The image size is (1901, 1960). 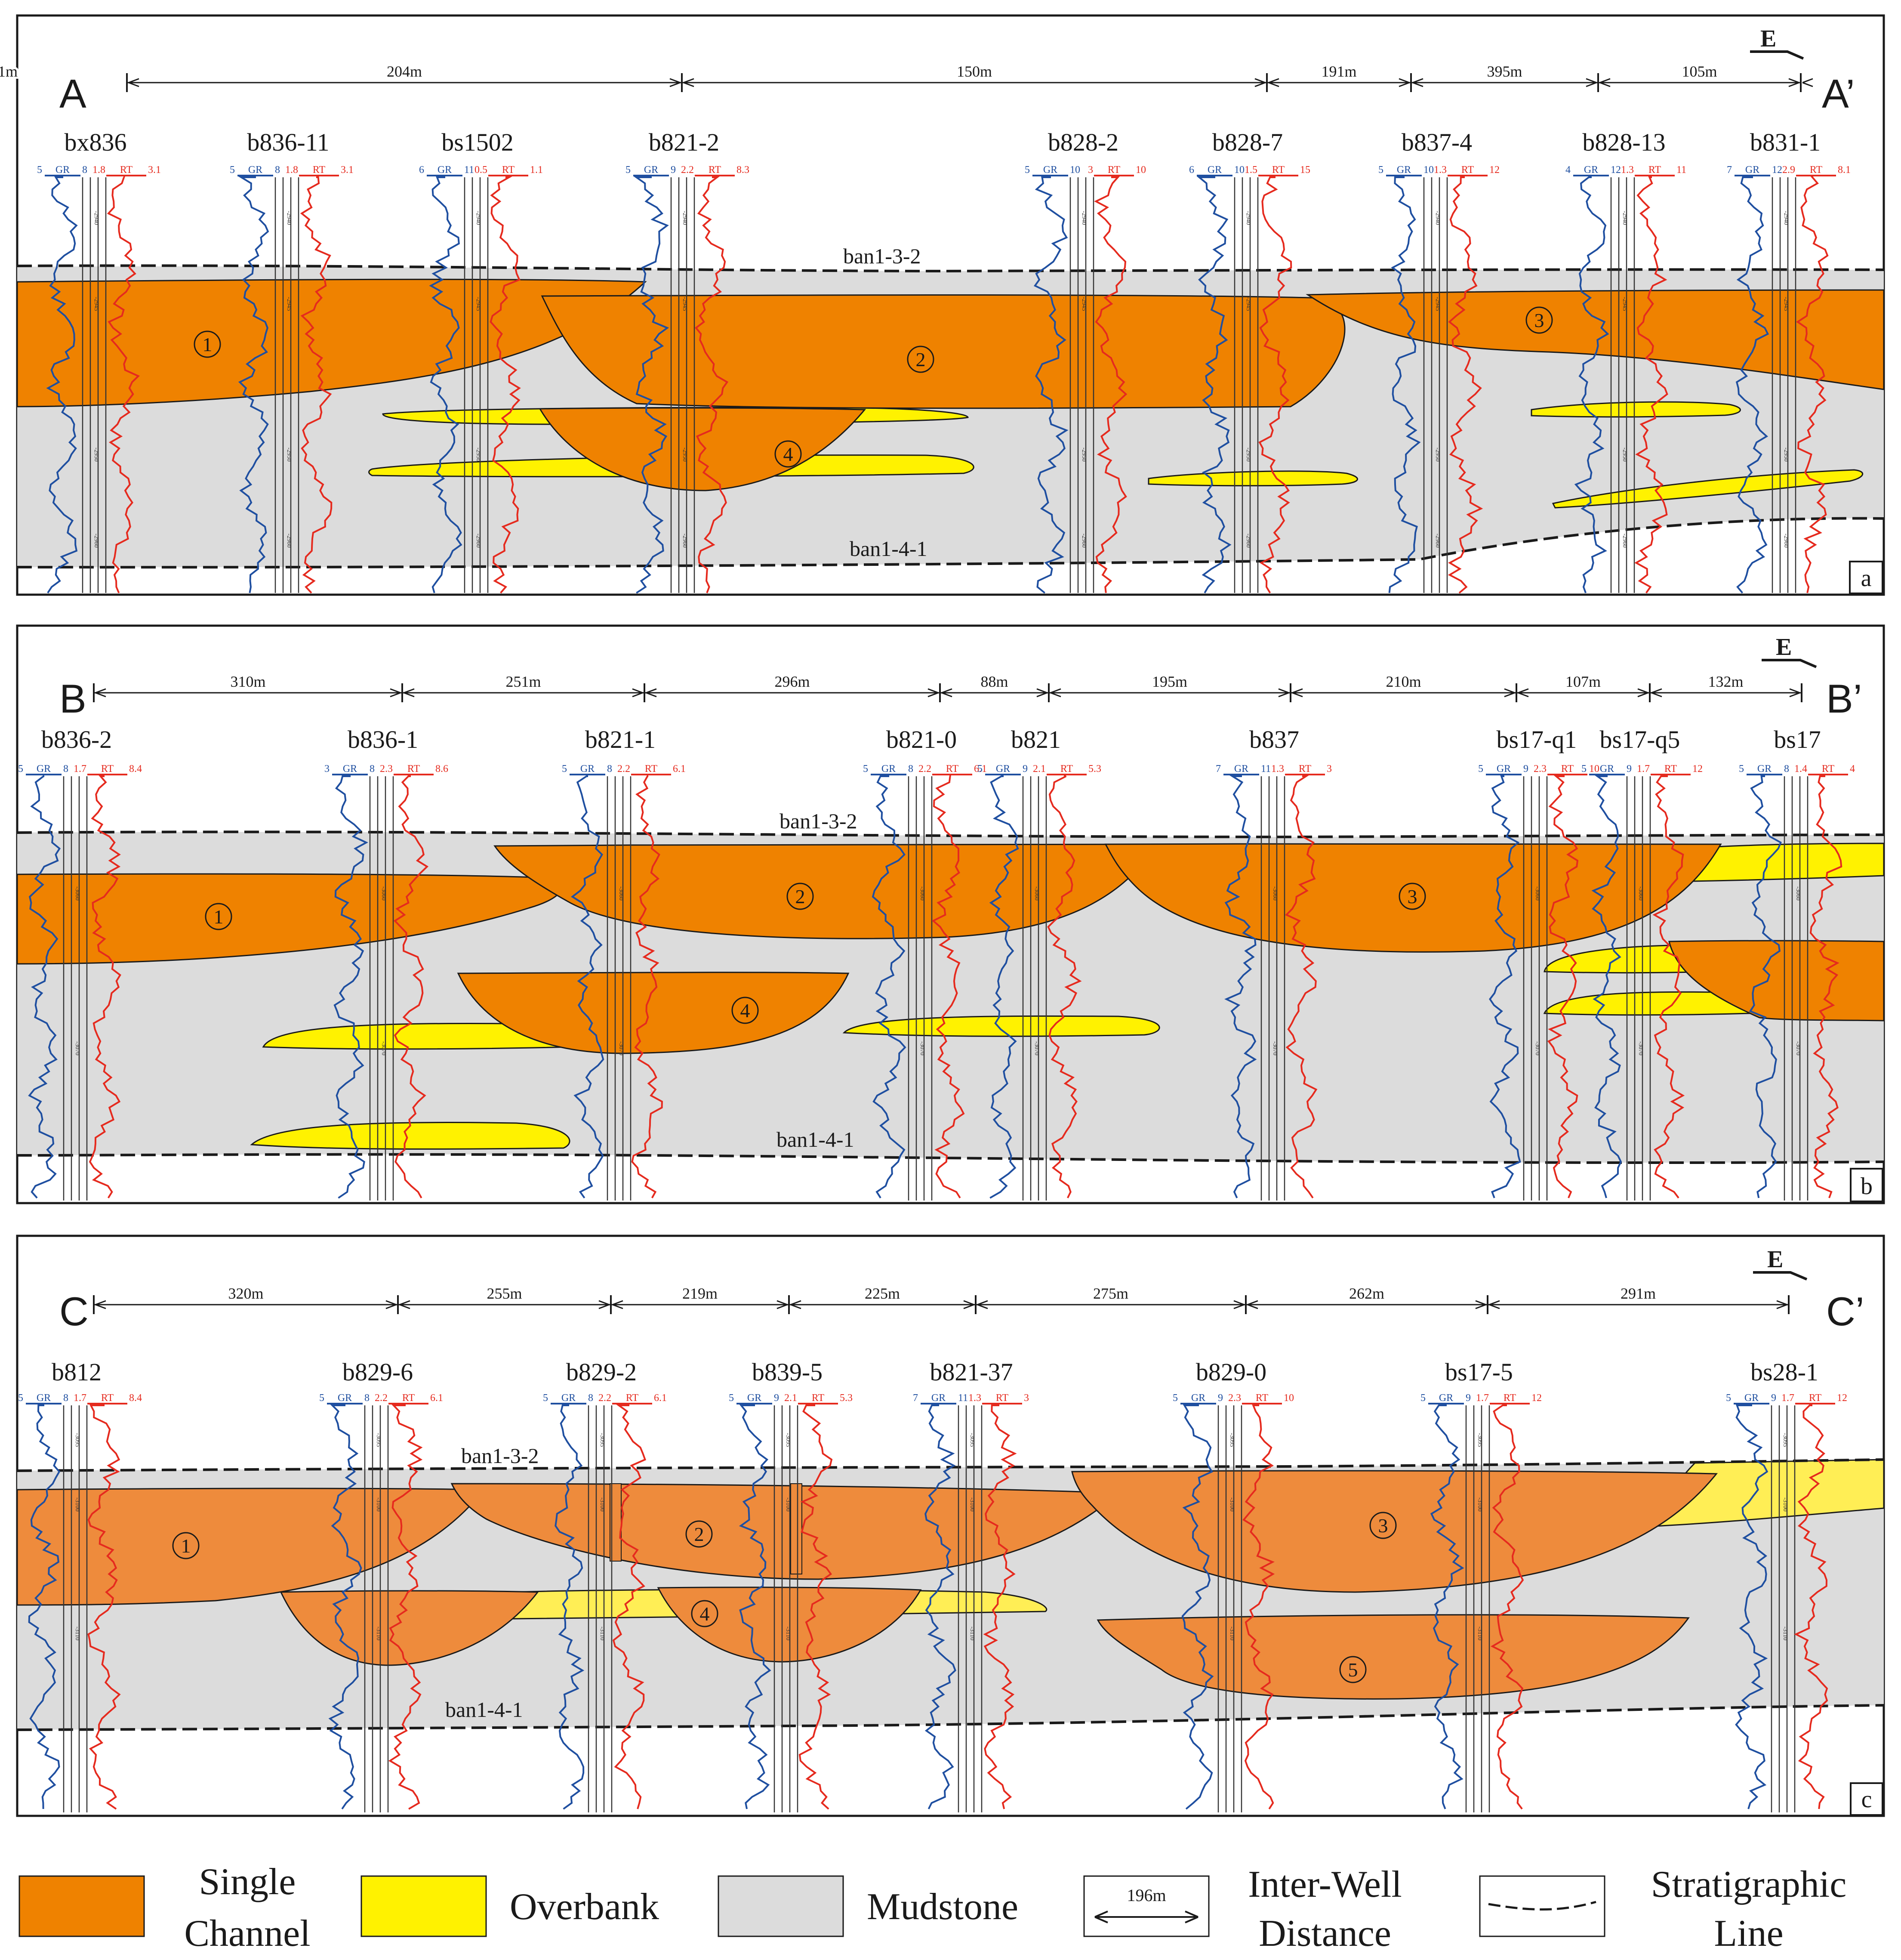 I want to click on legend-swatch-distance, so click(x=1146, y=1906).